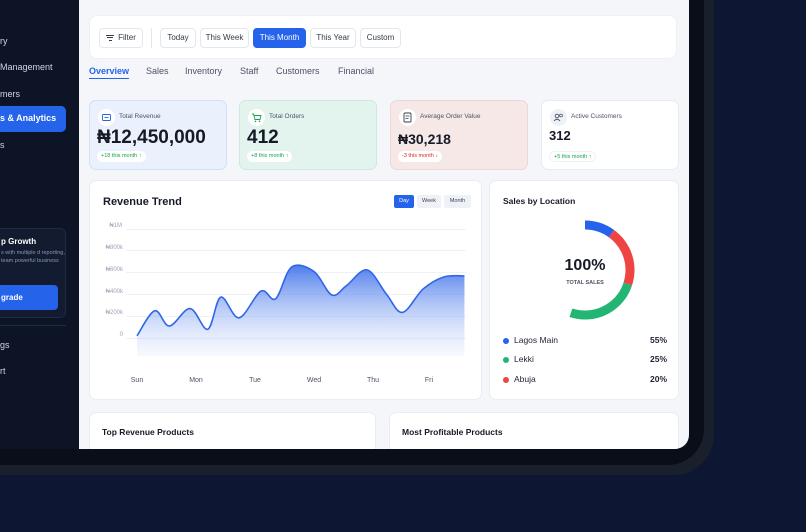  What do you see at coordinates (298, 71) in the screenshot?
I see `tab-customers: Customers` at bounding box center [298, 71].